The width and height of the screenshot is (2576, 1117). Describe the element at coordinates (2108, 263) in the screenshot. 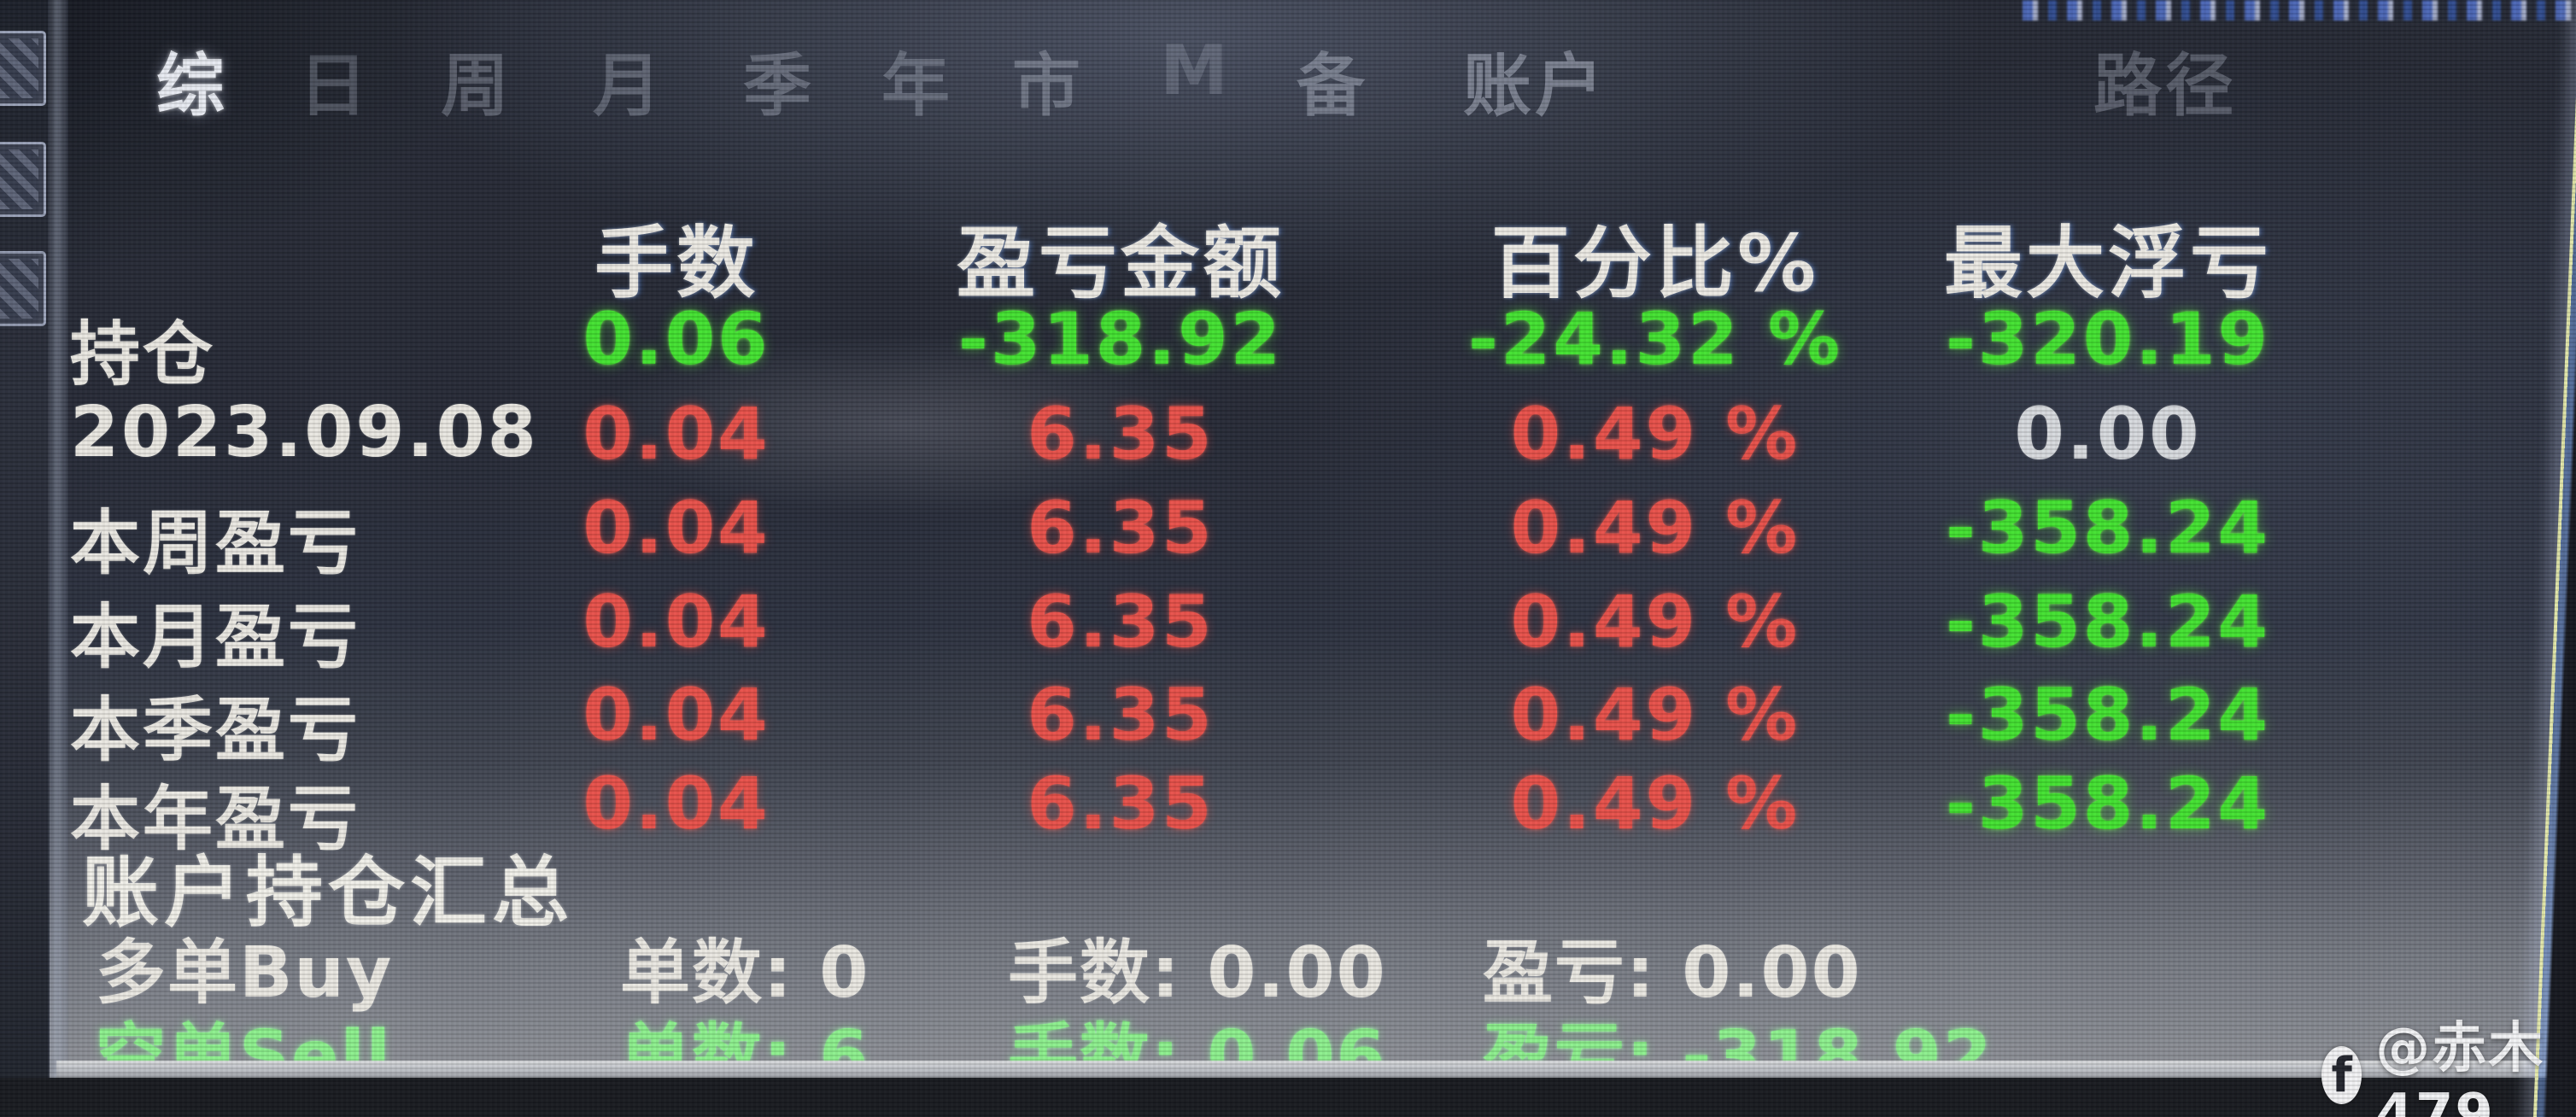

I see `header-maxdd: 最大浮亏` at that location.